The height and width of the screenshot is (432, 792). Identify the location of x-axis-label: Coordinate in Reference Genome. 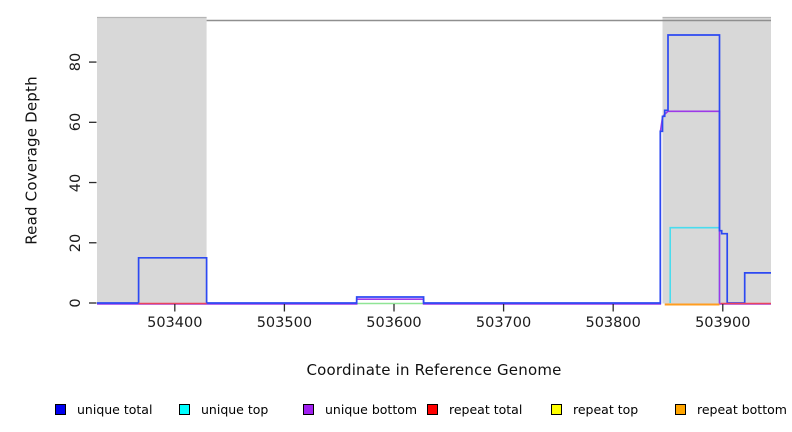
(434, 370).